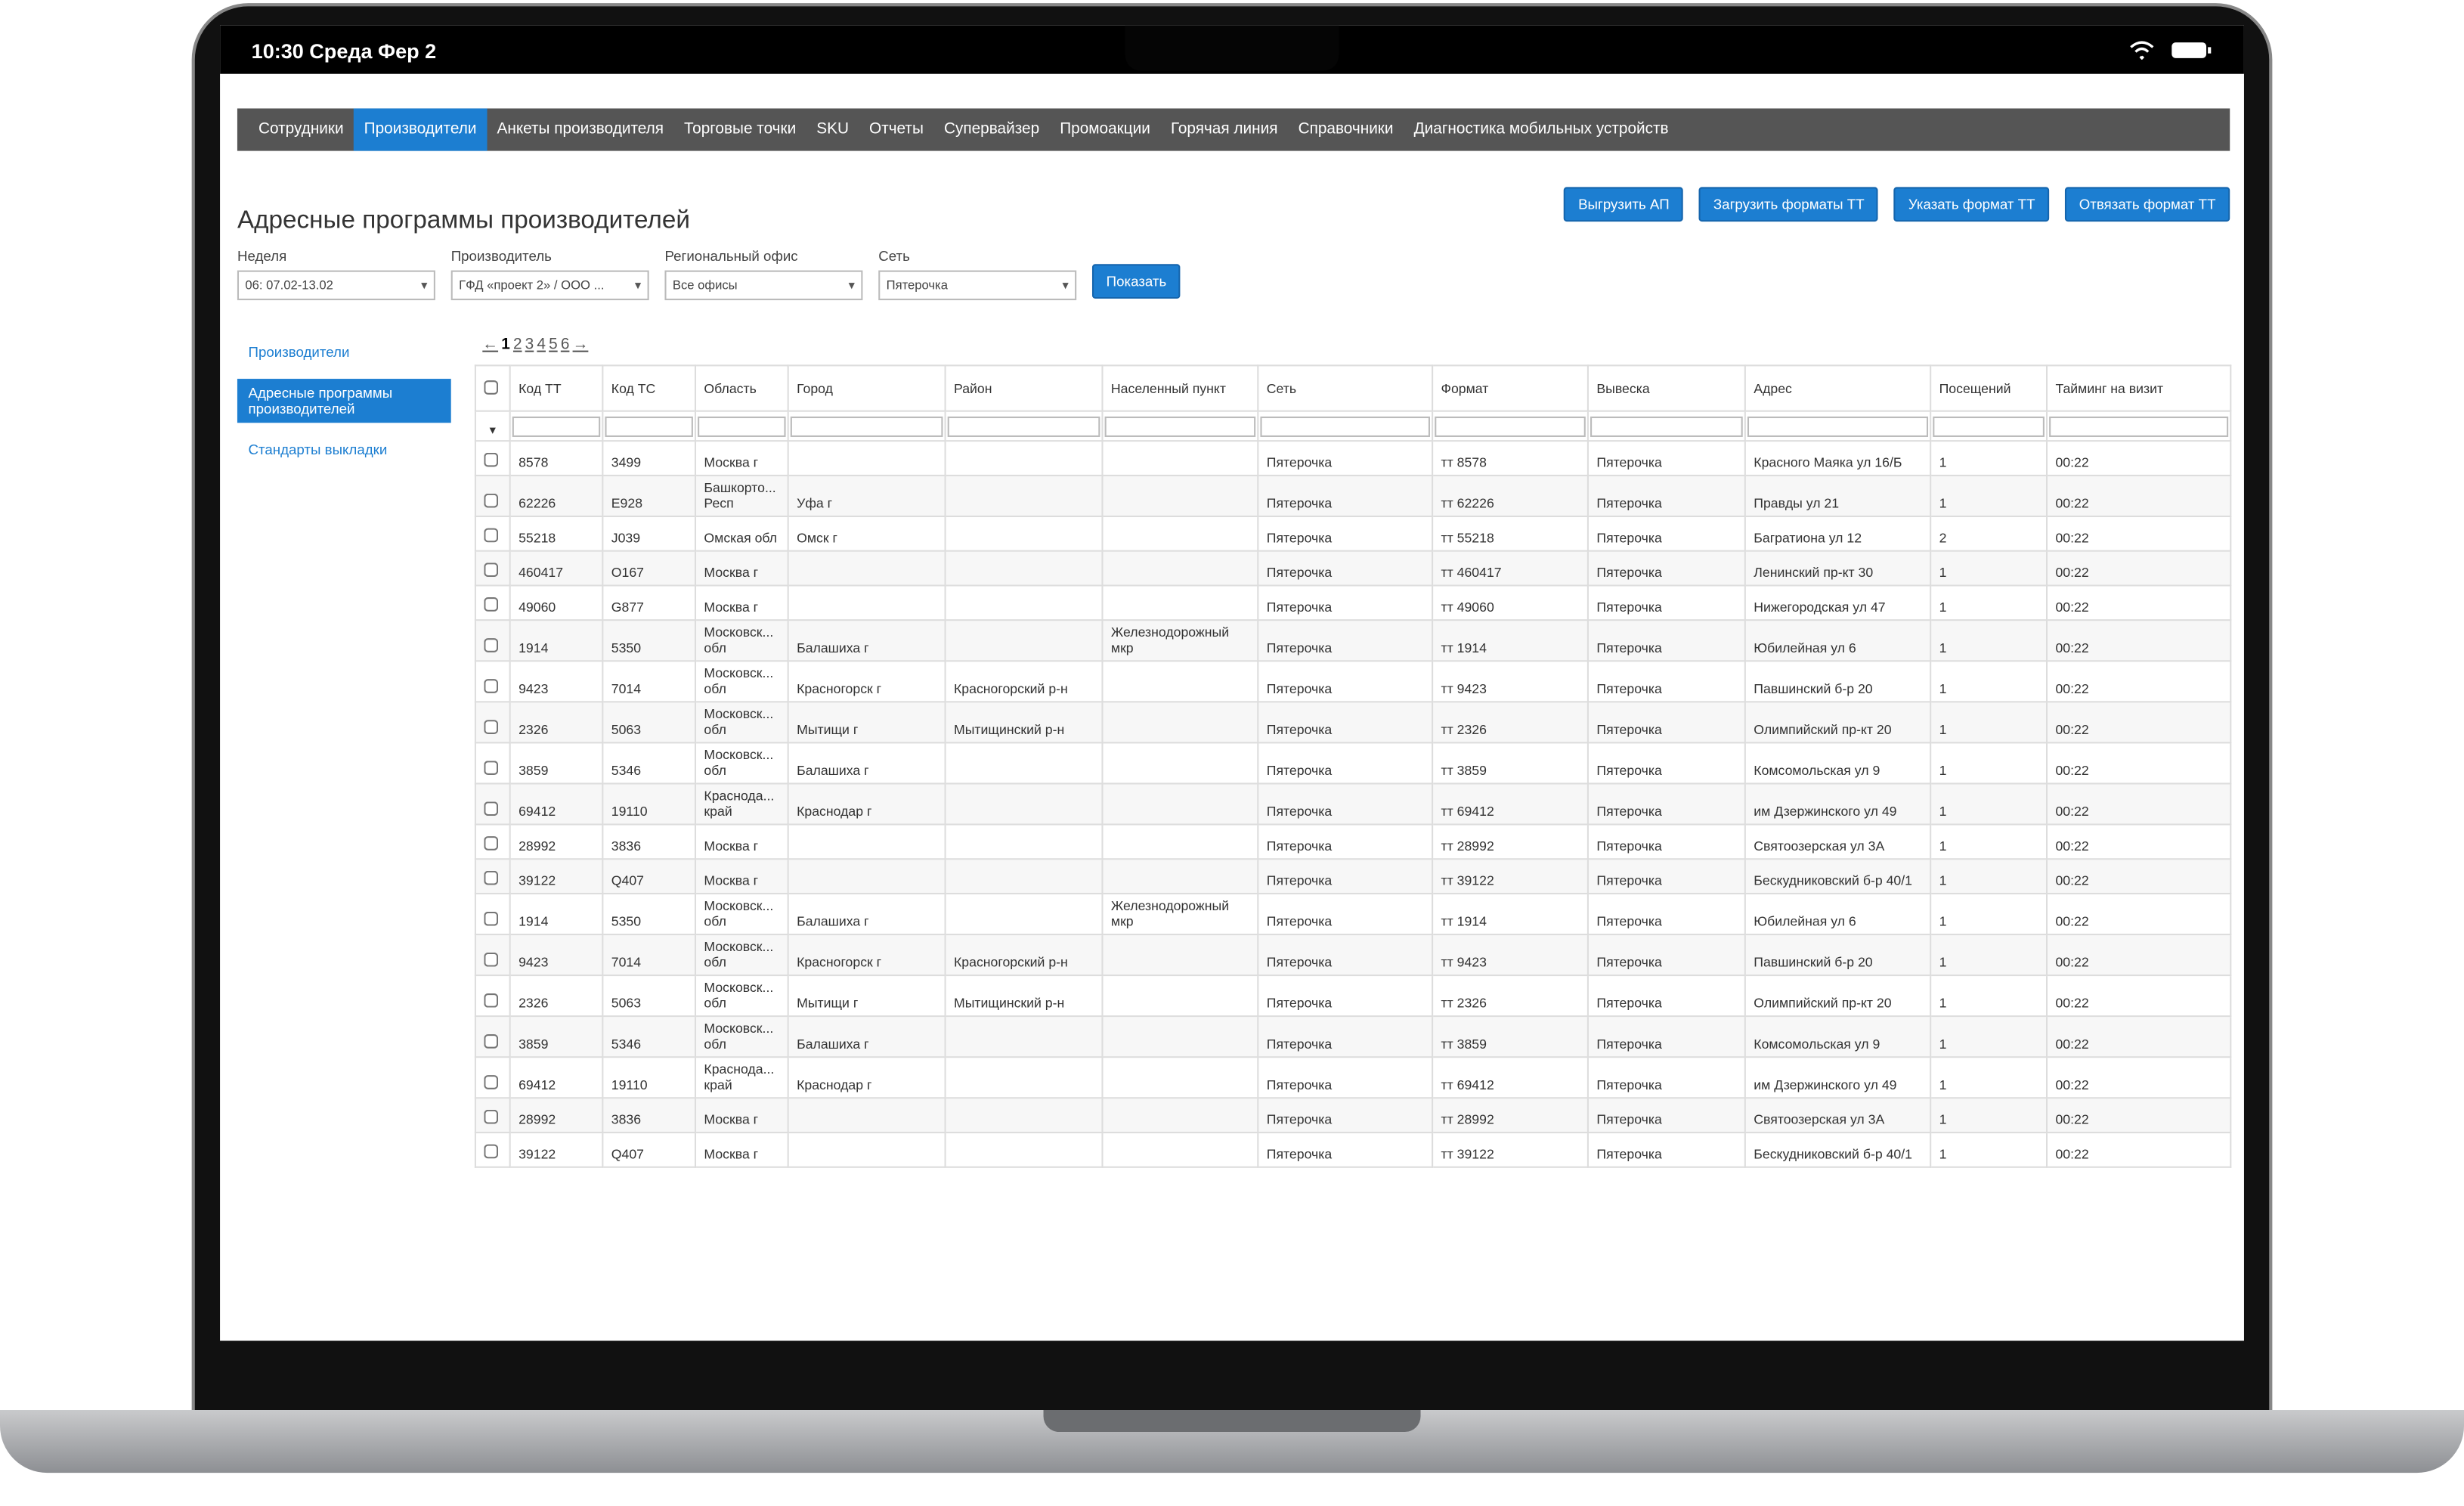  What do you see at coordinates (318, 450) in the screenshot?
I see `sidebar-link: Стандарты выкладки` at bounding box center [318, 450].